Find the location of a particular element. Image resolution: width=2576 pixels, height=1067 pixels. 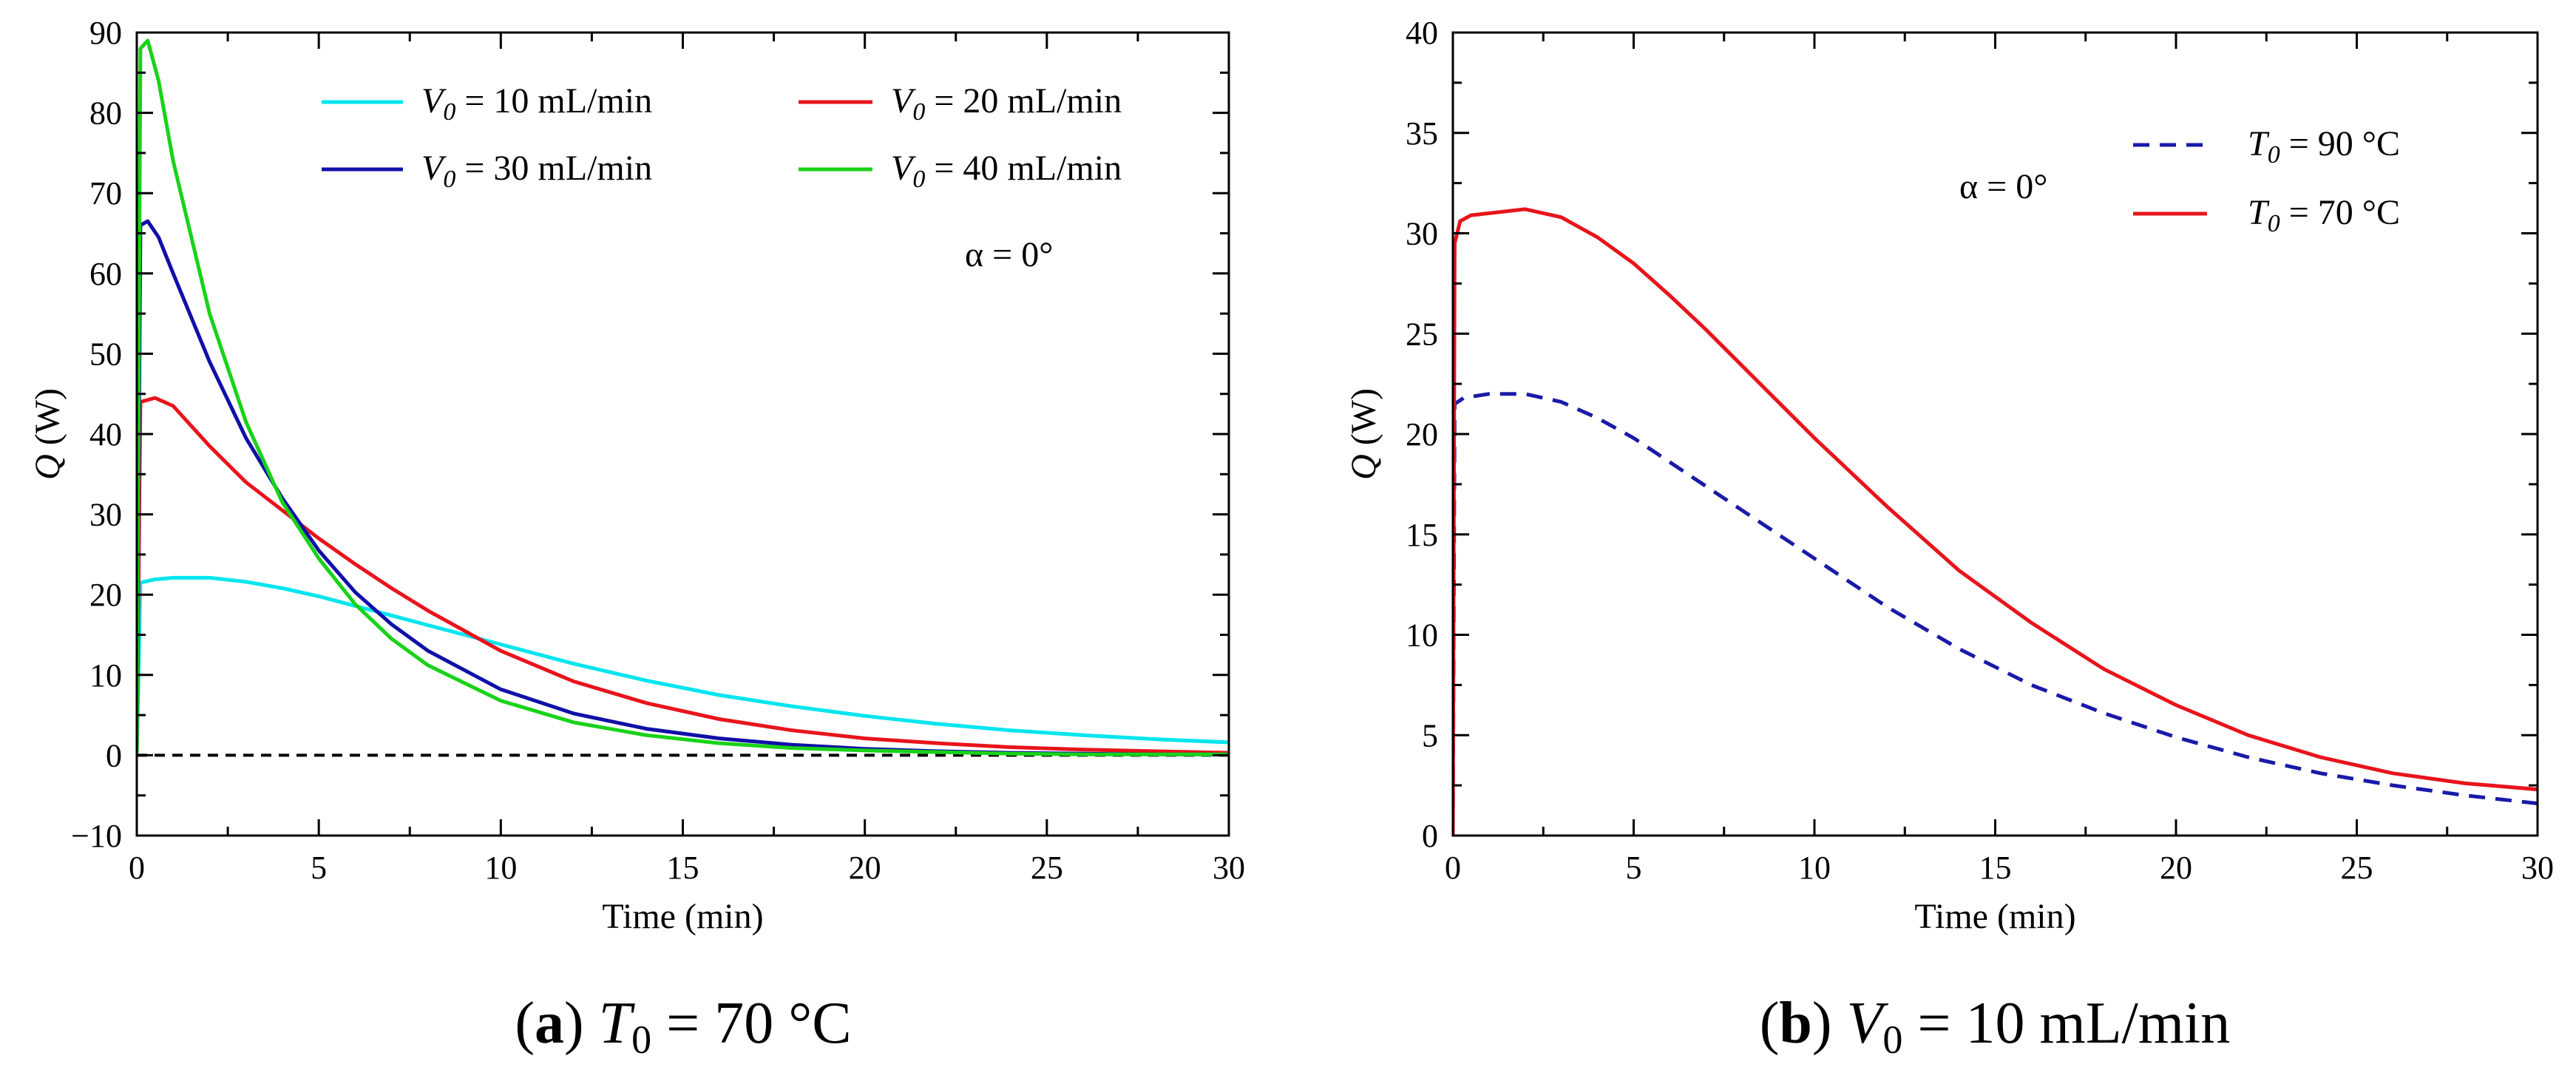

panel-b-annotation: α = 0° is located at coordinates (2003, 187).